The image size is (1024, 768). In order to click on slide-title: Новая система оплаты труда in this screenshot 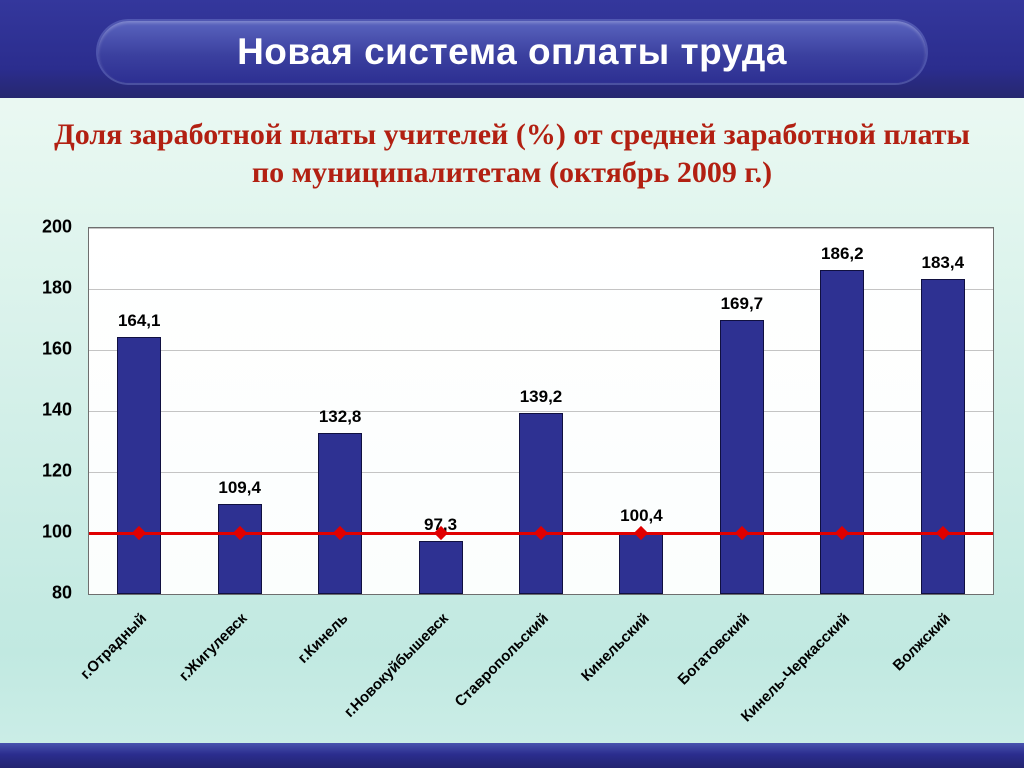, I will do `click(512, 51)`.